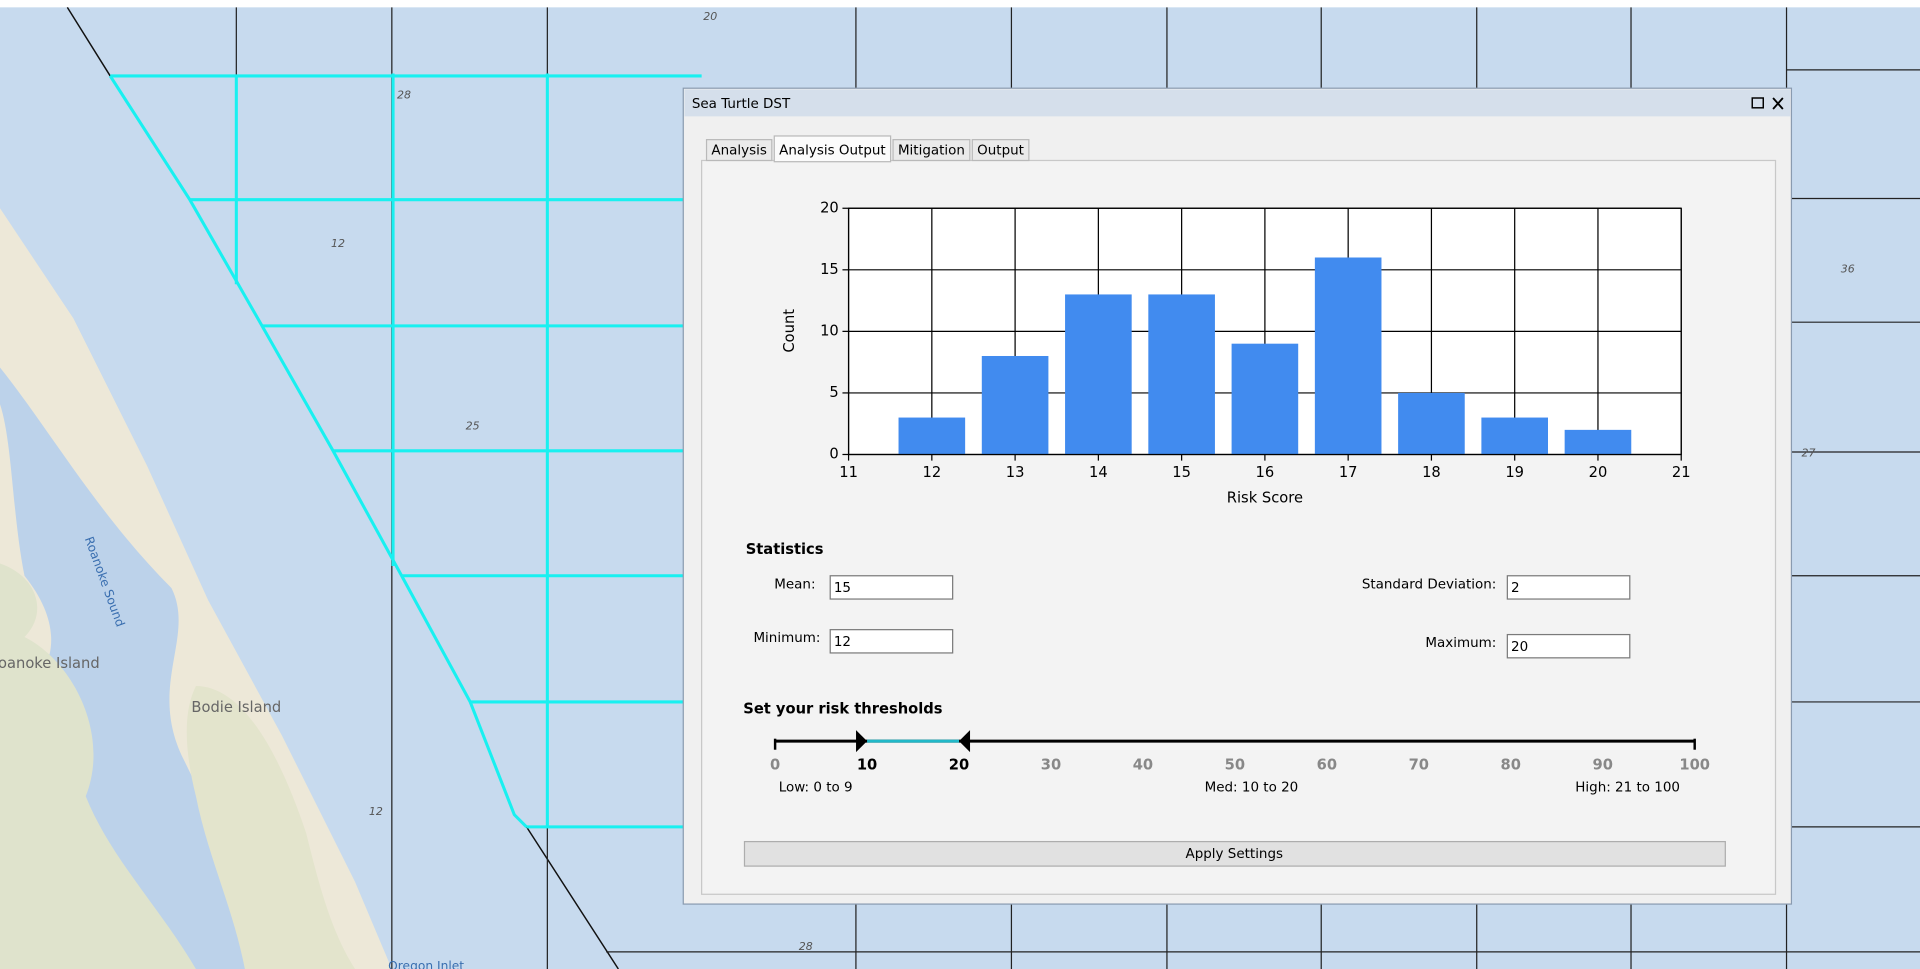 Image resolution: width=1920 pixels, height=969 pixels. I want to click on y-tick-label: 5, so click(833, 392).